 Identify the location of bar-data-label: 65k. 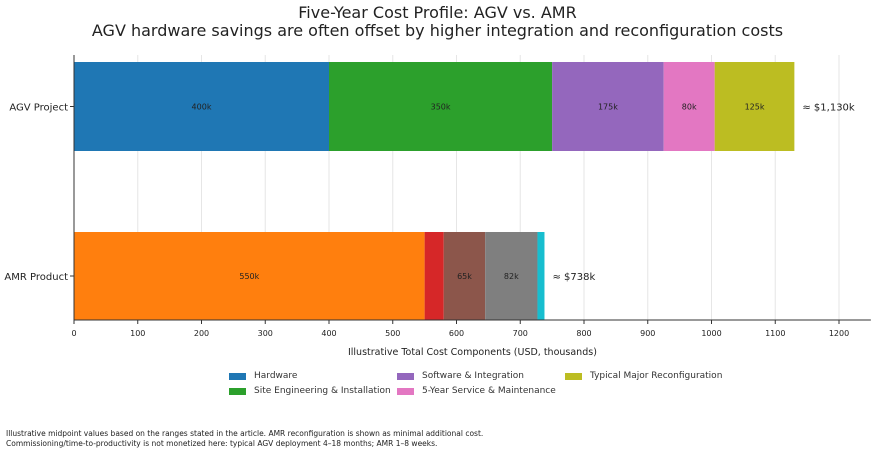
(464, 276).